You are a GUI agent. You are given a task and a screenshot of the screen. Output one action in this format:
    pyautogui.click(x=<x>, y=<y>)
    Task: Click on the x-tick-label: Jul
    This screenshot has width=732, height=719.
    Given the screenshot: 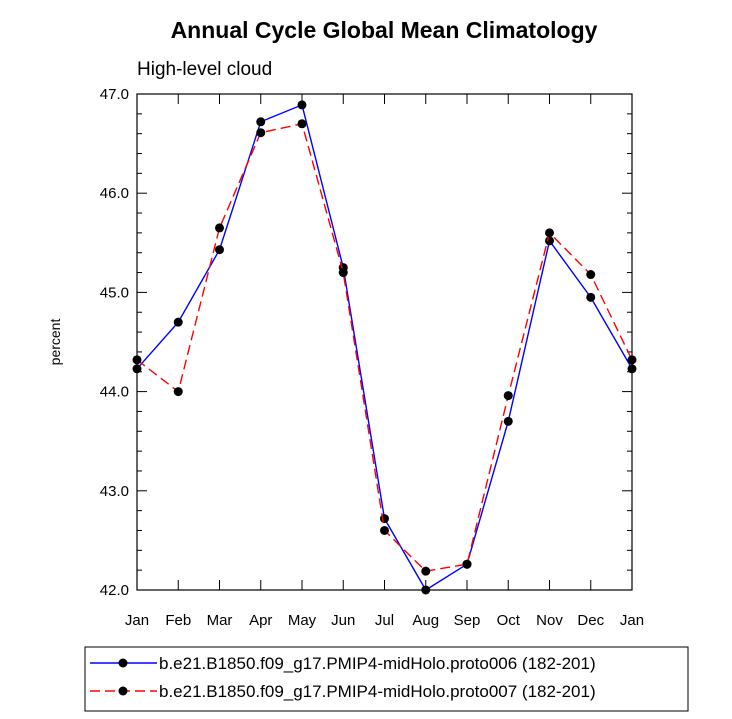 What is the action you would take?
    pyautogui.click(x=384, y=620)
    